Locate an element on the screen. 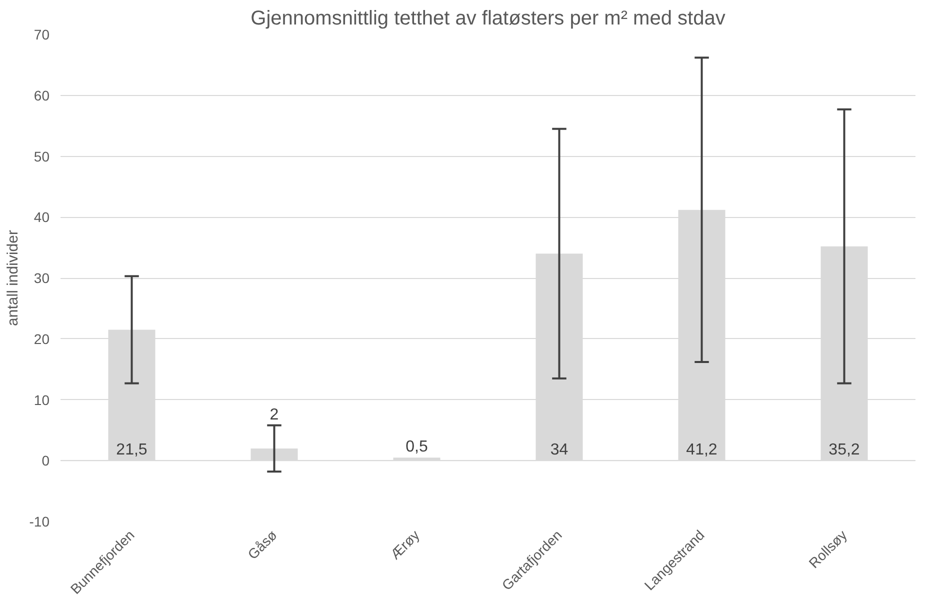  y-tick-label: 30 is located at coordinates (42, 278).